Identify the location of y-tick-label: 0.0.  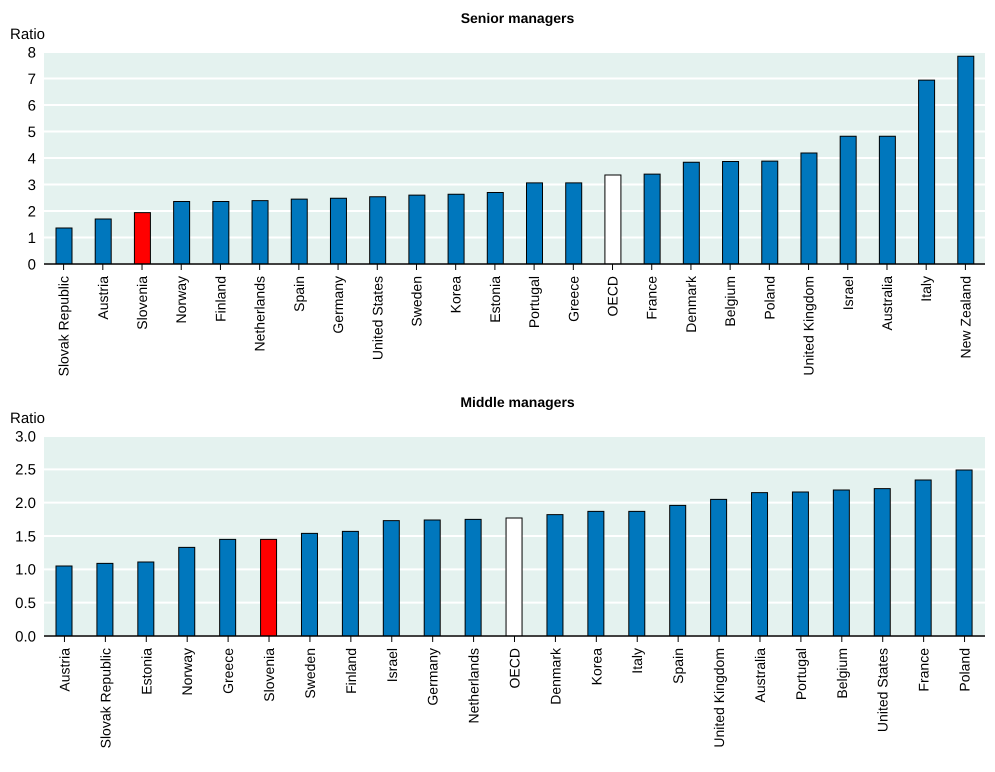
(25, 637).